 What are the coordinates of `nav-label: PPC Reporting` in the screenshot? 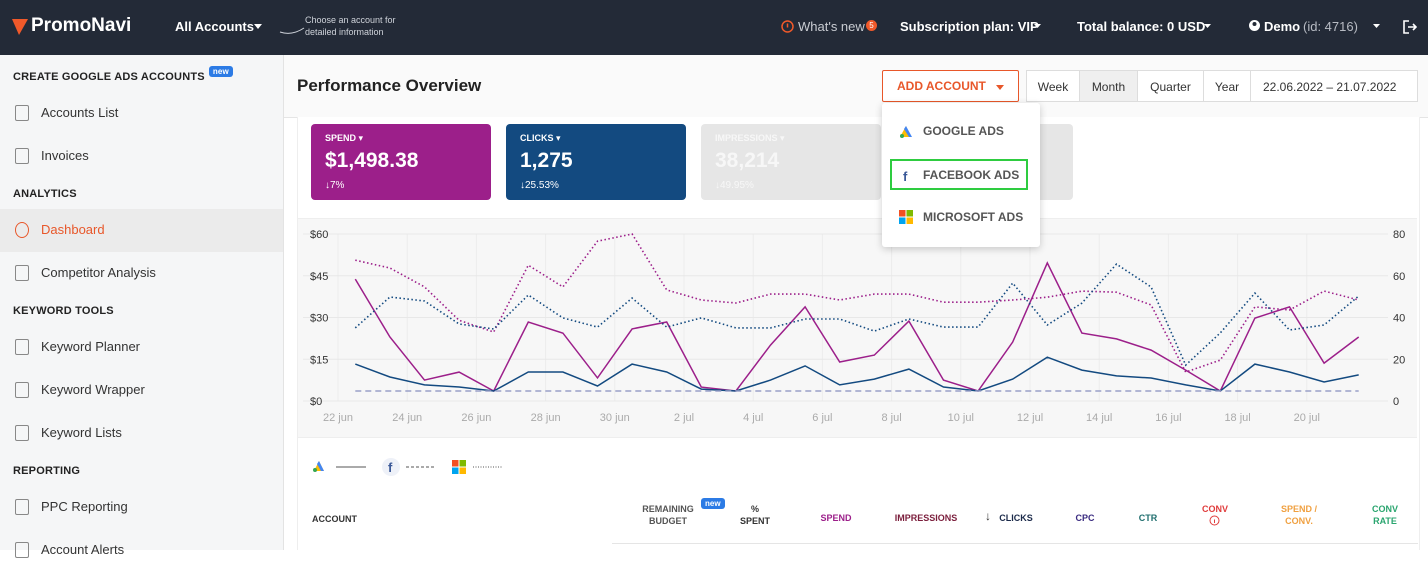 It's located at (84, 506).